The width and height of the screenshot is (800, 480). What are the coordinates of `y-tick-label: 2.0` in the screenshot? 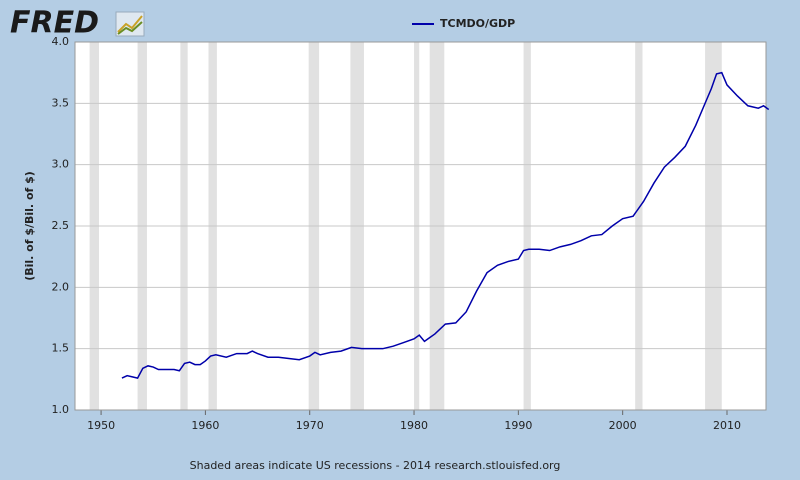 It's located at (61, 286).